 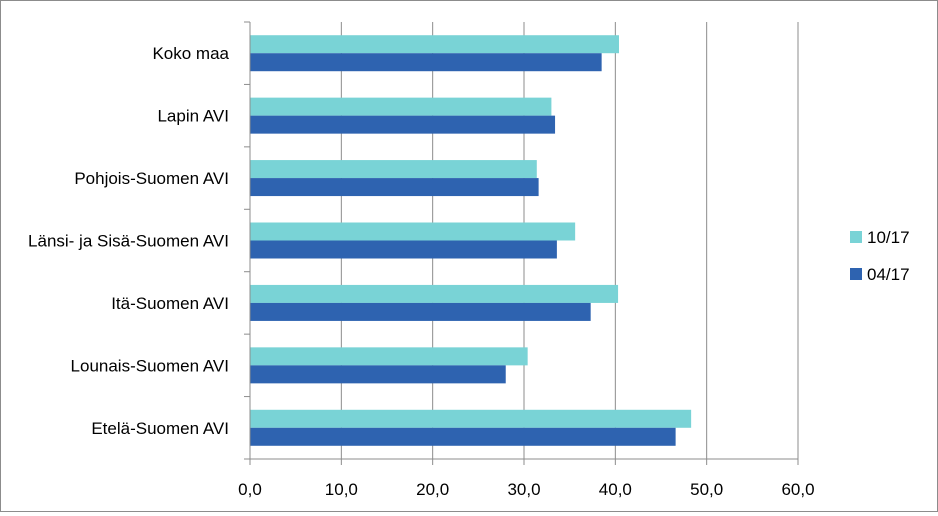 What do you see at coordinates (615, 489) in the screenshot?
I see `x-tick-label-4: 40,0` at bounding box center [615, 489].